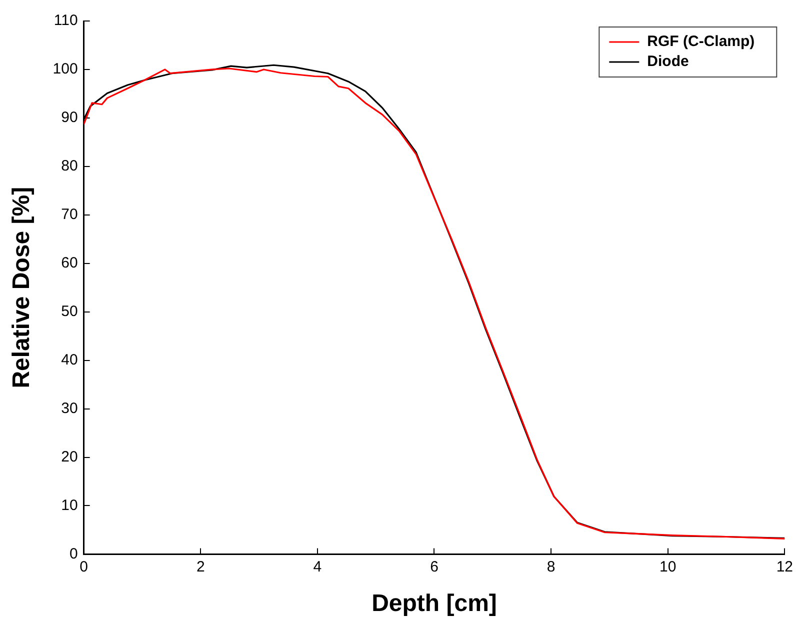  What do you see at coordinates (69, 263) in the screenshot?
I see `y-tick-label: 60` at bounding box center [69, 263].